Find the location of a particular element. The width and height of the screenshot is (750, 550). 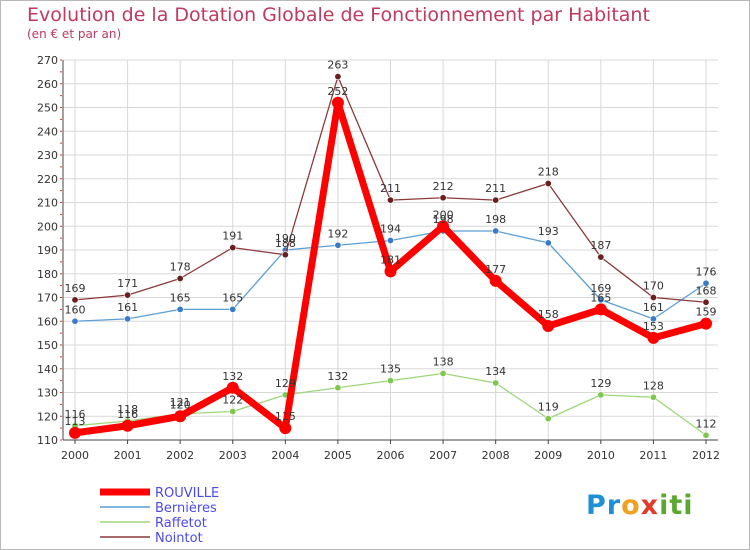

x-tick-label: 2011 is located at coordinates (653, 455).